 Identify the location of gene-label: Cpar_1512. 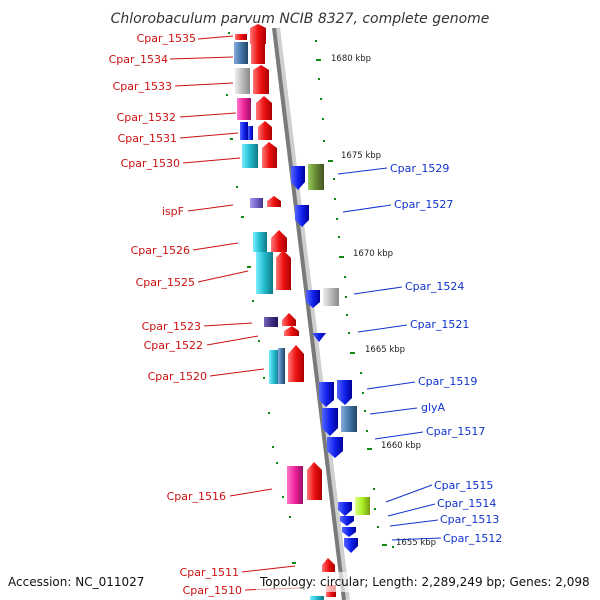
(472, 538).